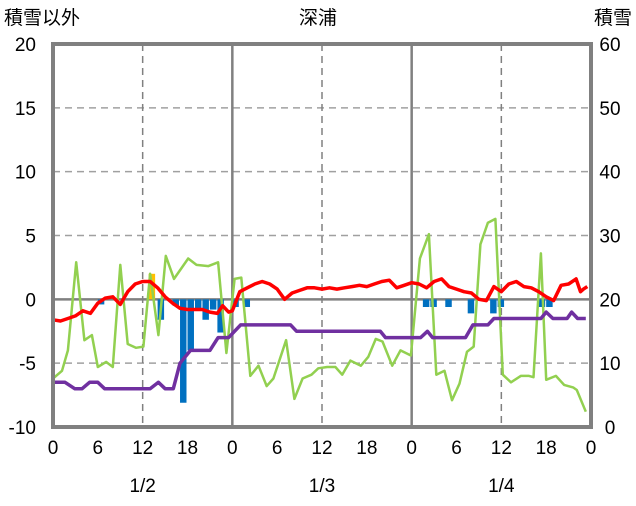 The image size is (636, 506). What do you see at coordinates (318, 18) in the screenshot?
I see `chart-title: 深浦` at bounding box center [318, 18].